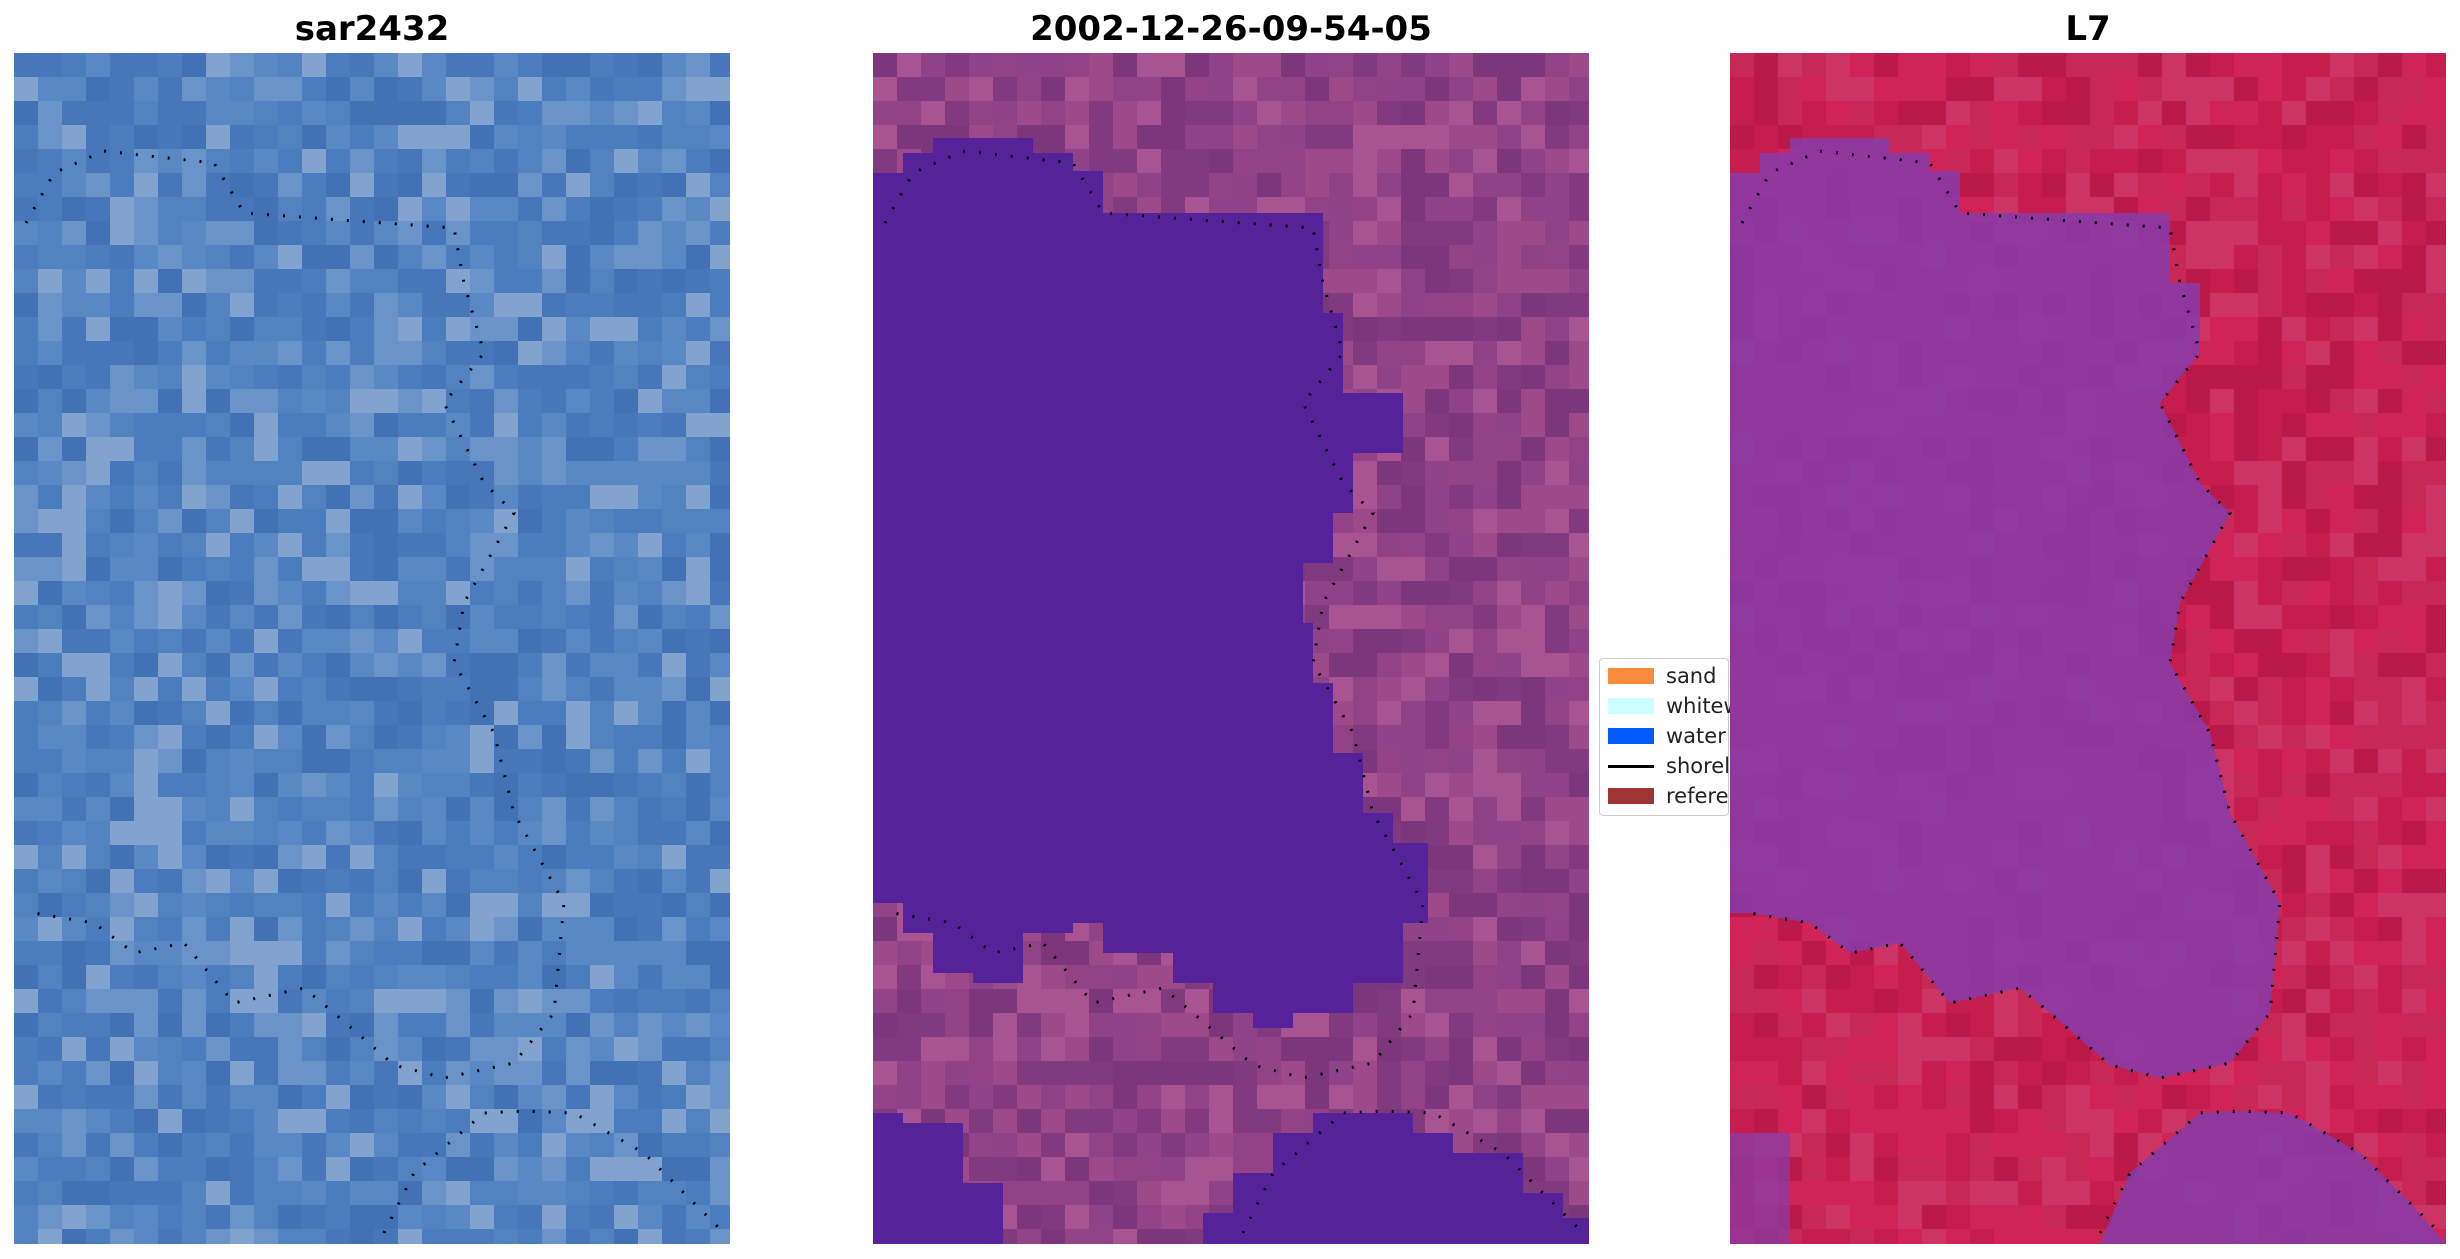 The image size is (2460, 1259). What do you see at coordinates (1413, 1172) in the screenshot?
I see `classified-shoreline-bottom` at bounding box center [1413, 1172].